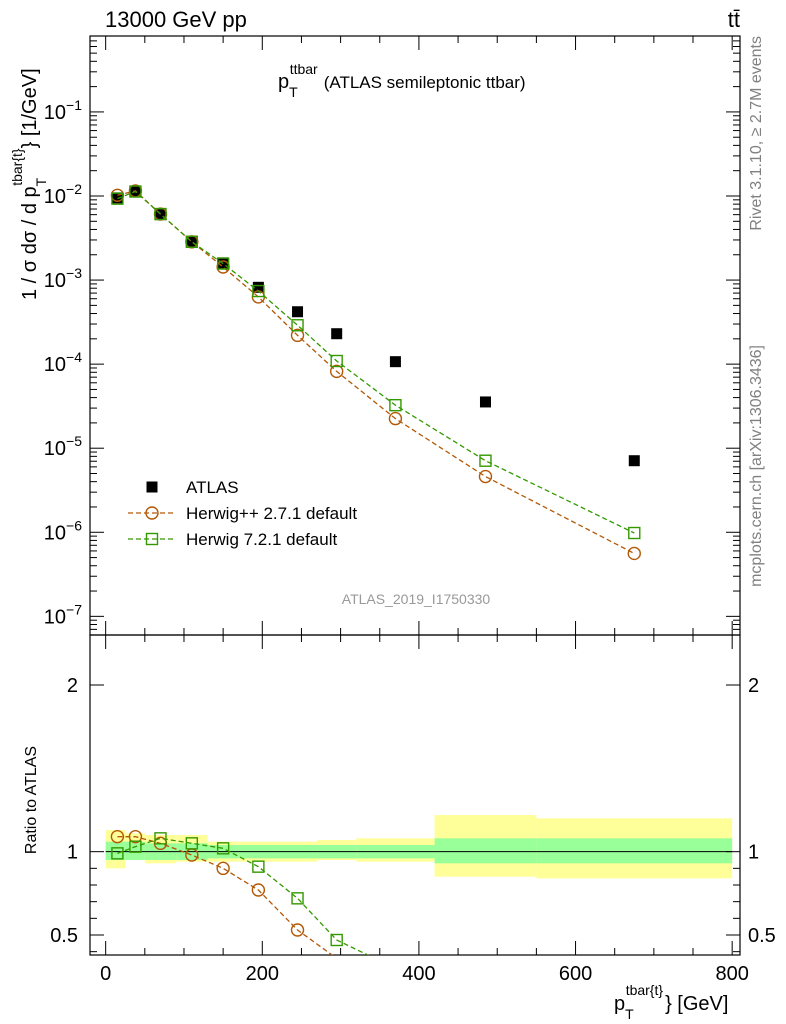  What do you see at coordinates (212, 487) in the screenshot?
I see `legend-label: ATLAS` at bounding box center [212, 487].